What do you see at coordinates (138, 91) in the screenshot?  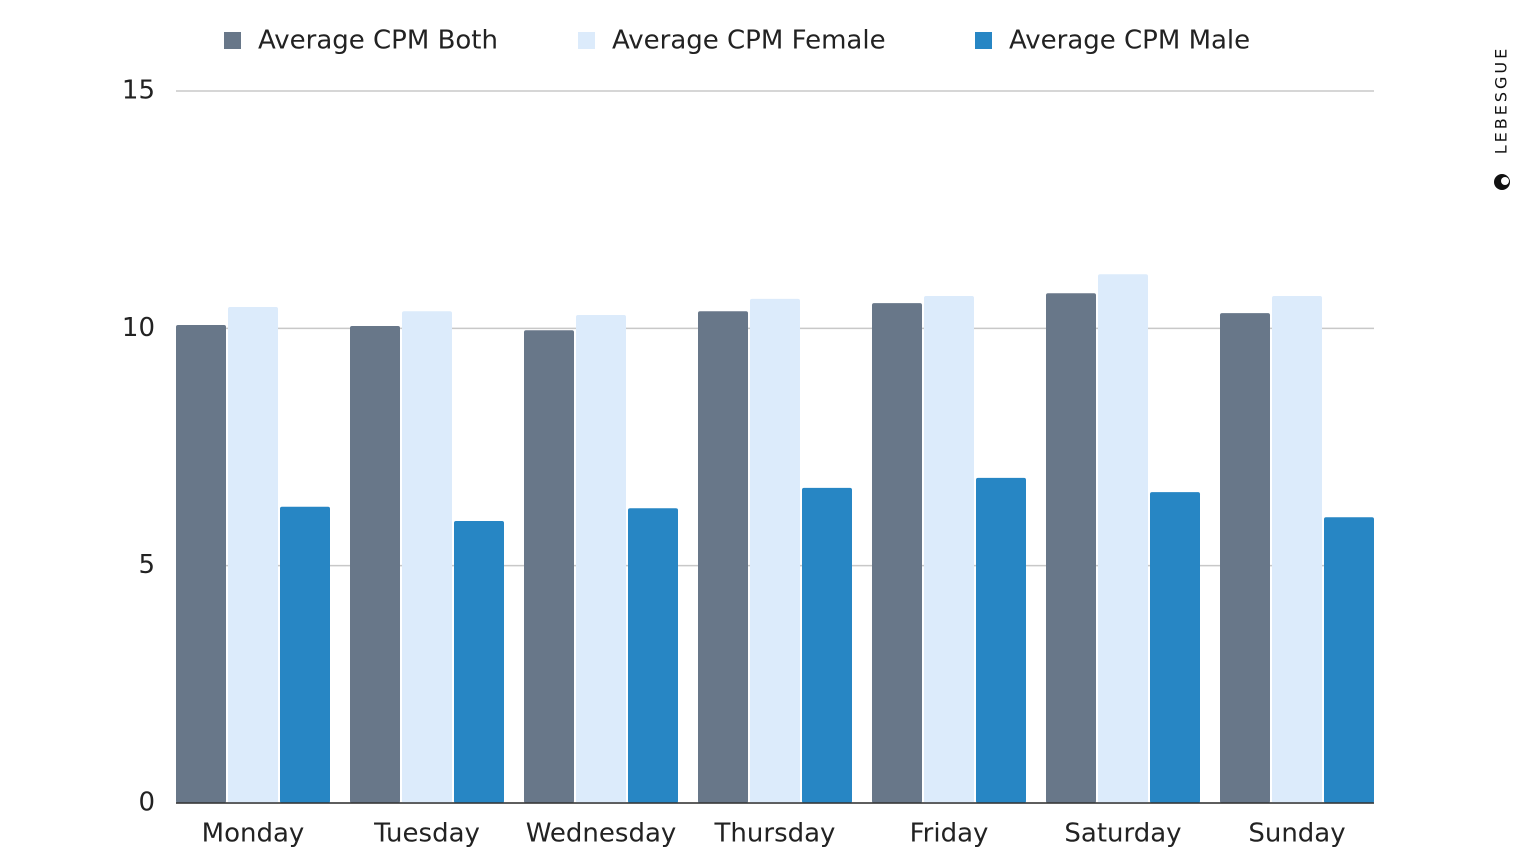 I see `y-tick-label: 15` at bounding box center [138, 91].